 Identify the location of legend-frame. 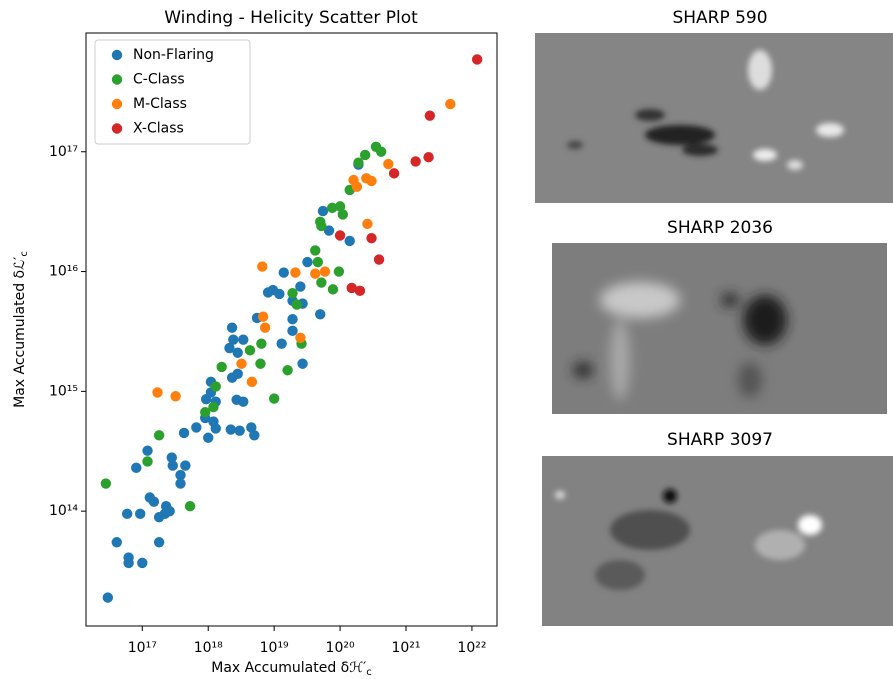
(172, 92).